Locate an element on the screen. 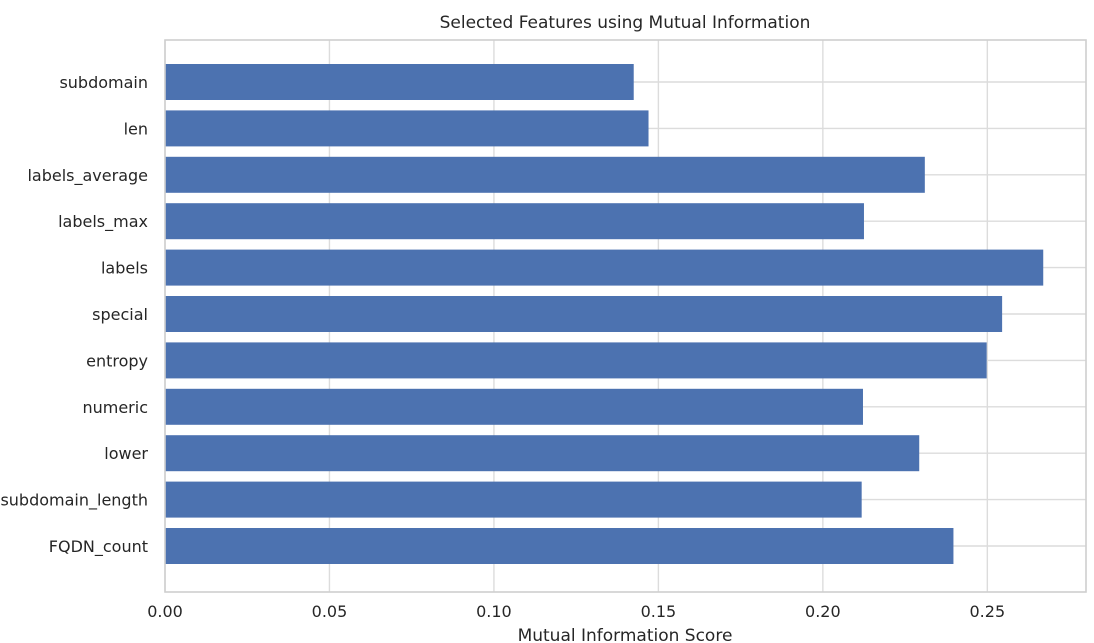 The image size is (1094, 643). bar-entropy is located at coordinates (576, 360).